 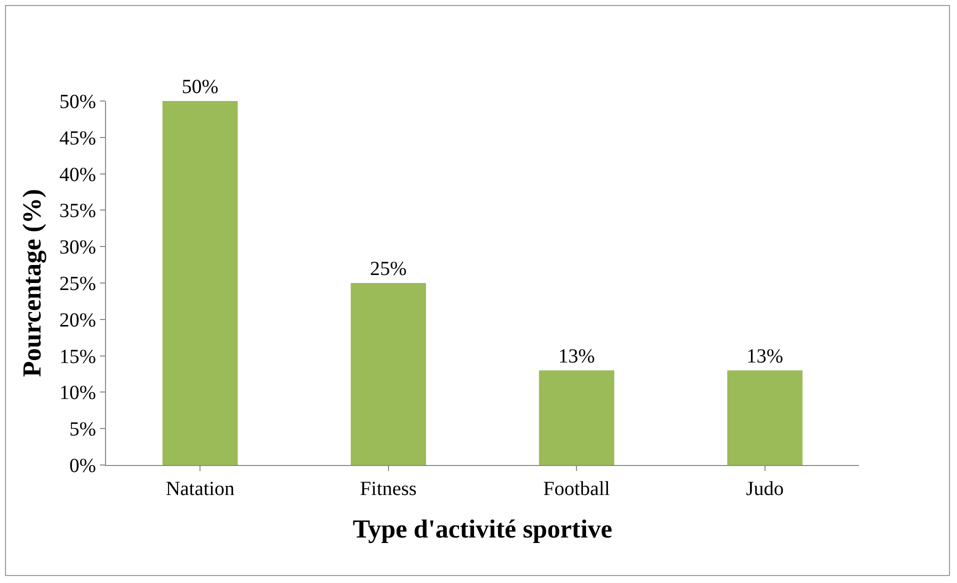 What do you see at coordinates (82, 466) in the screenshot?
I see `y-tick-label: 0%` at bounding box center [82, 466].